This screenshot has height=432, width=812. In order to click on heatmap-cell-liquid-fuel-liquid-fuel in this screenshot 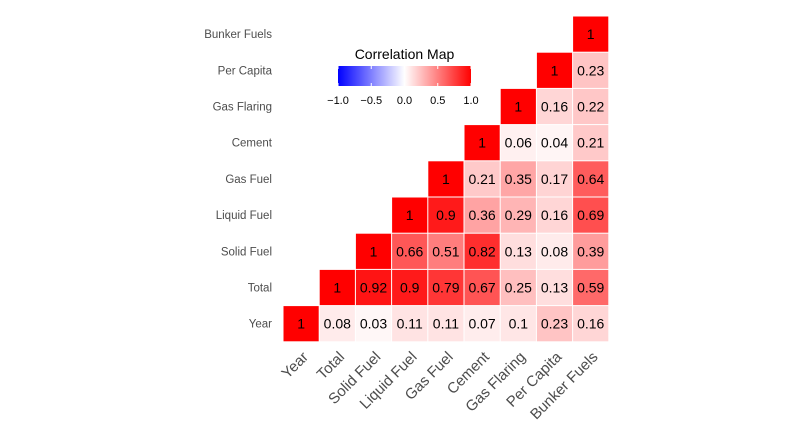, I will do `click(410, 215)`.